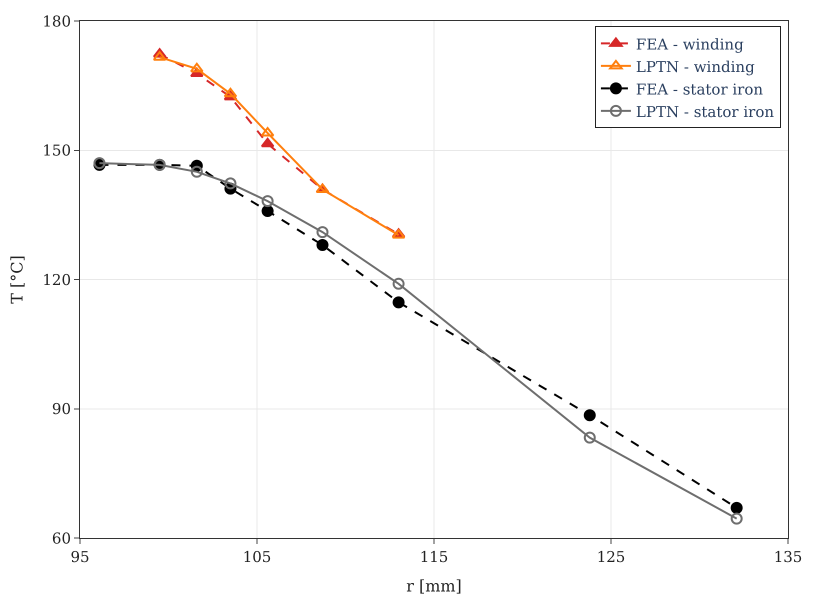  What do you see at coordinates (434, 586) in the screenshot?
I see `x-axis-title: r [mm]` at bounding box center [434, 586].